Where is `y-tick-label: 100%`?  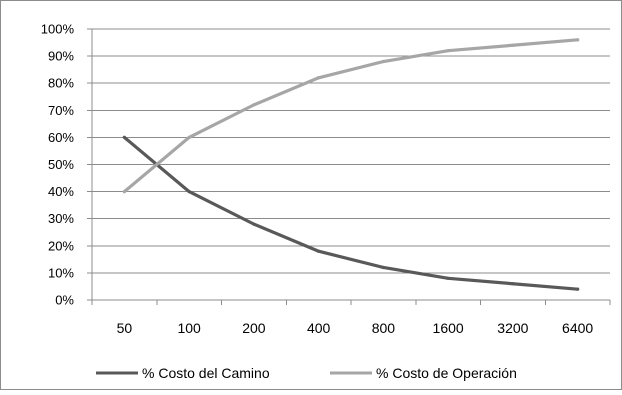
y-tick-label: 100% is located at coordinates (58, 29).